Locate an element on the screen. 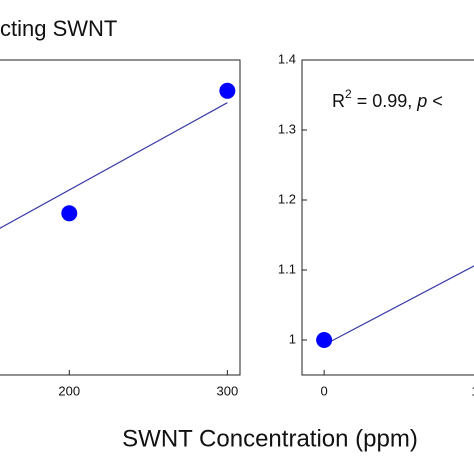  annotation-part: < is located at coordinates (435, 101).